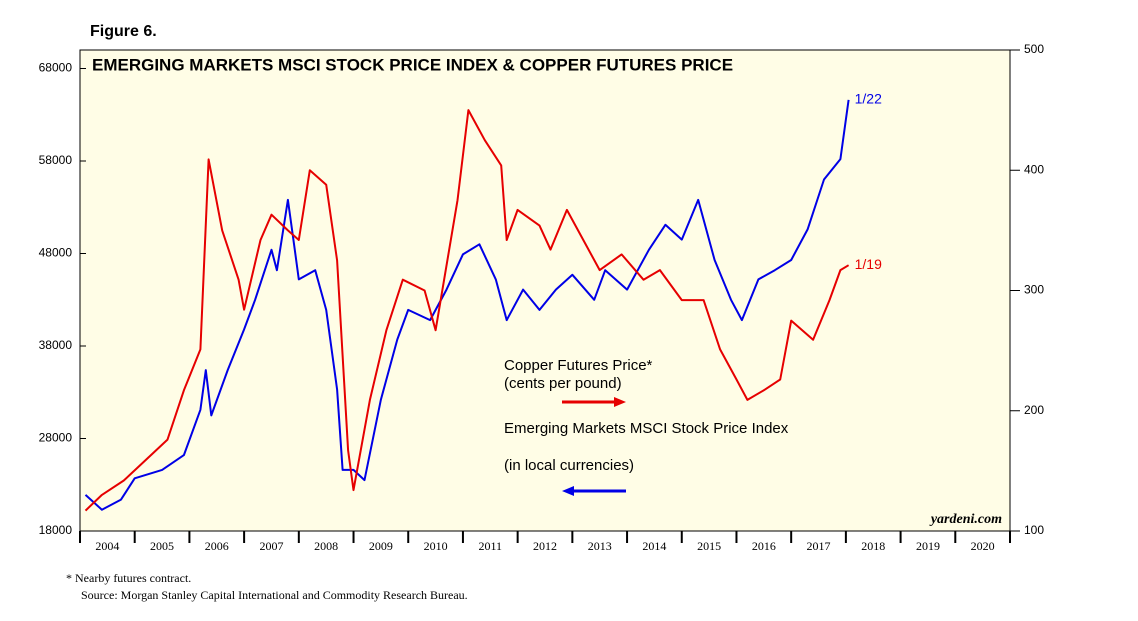 This screenshot has height=621, width=1138. Describe the element at coordinates (162, 546) in the screenshot. I see `x-tick-label: 2005` at that location.